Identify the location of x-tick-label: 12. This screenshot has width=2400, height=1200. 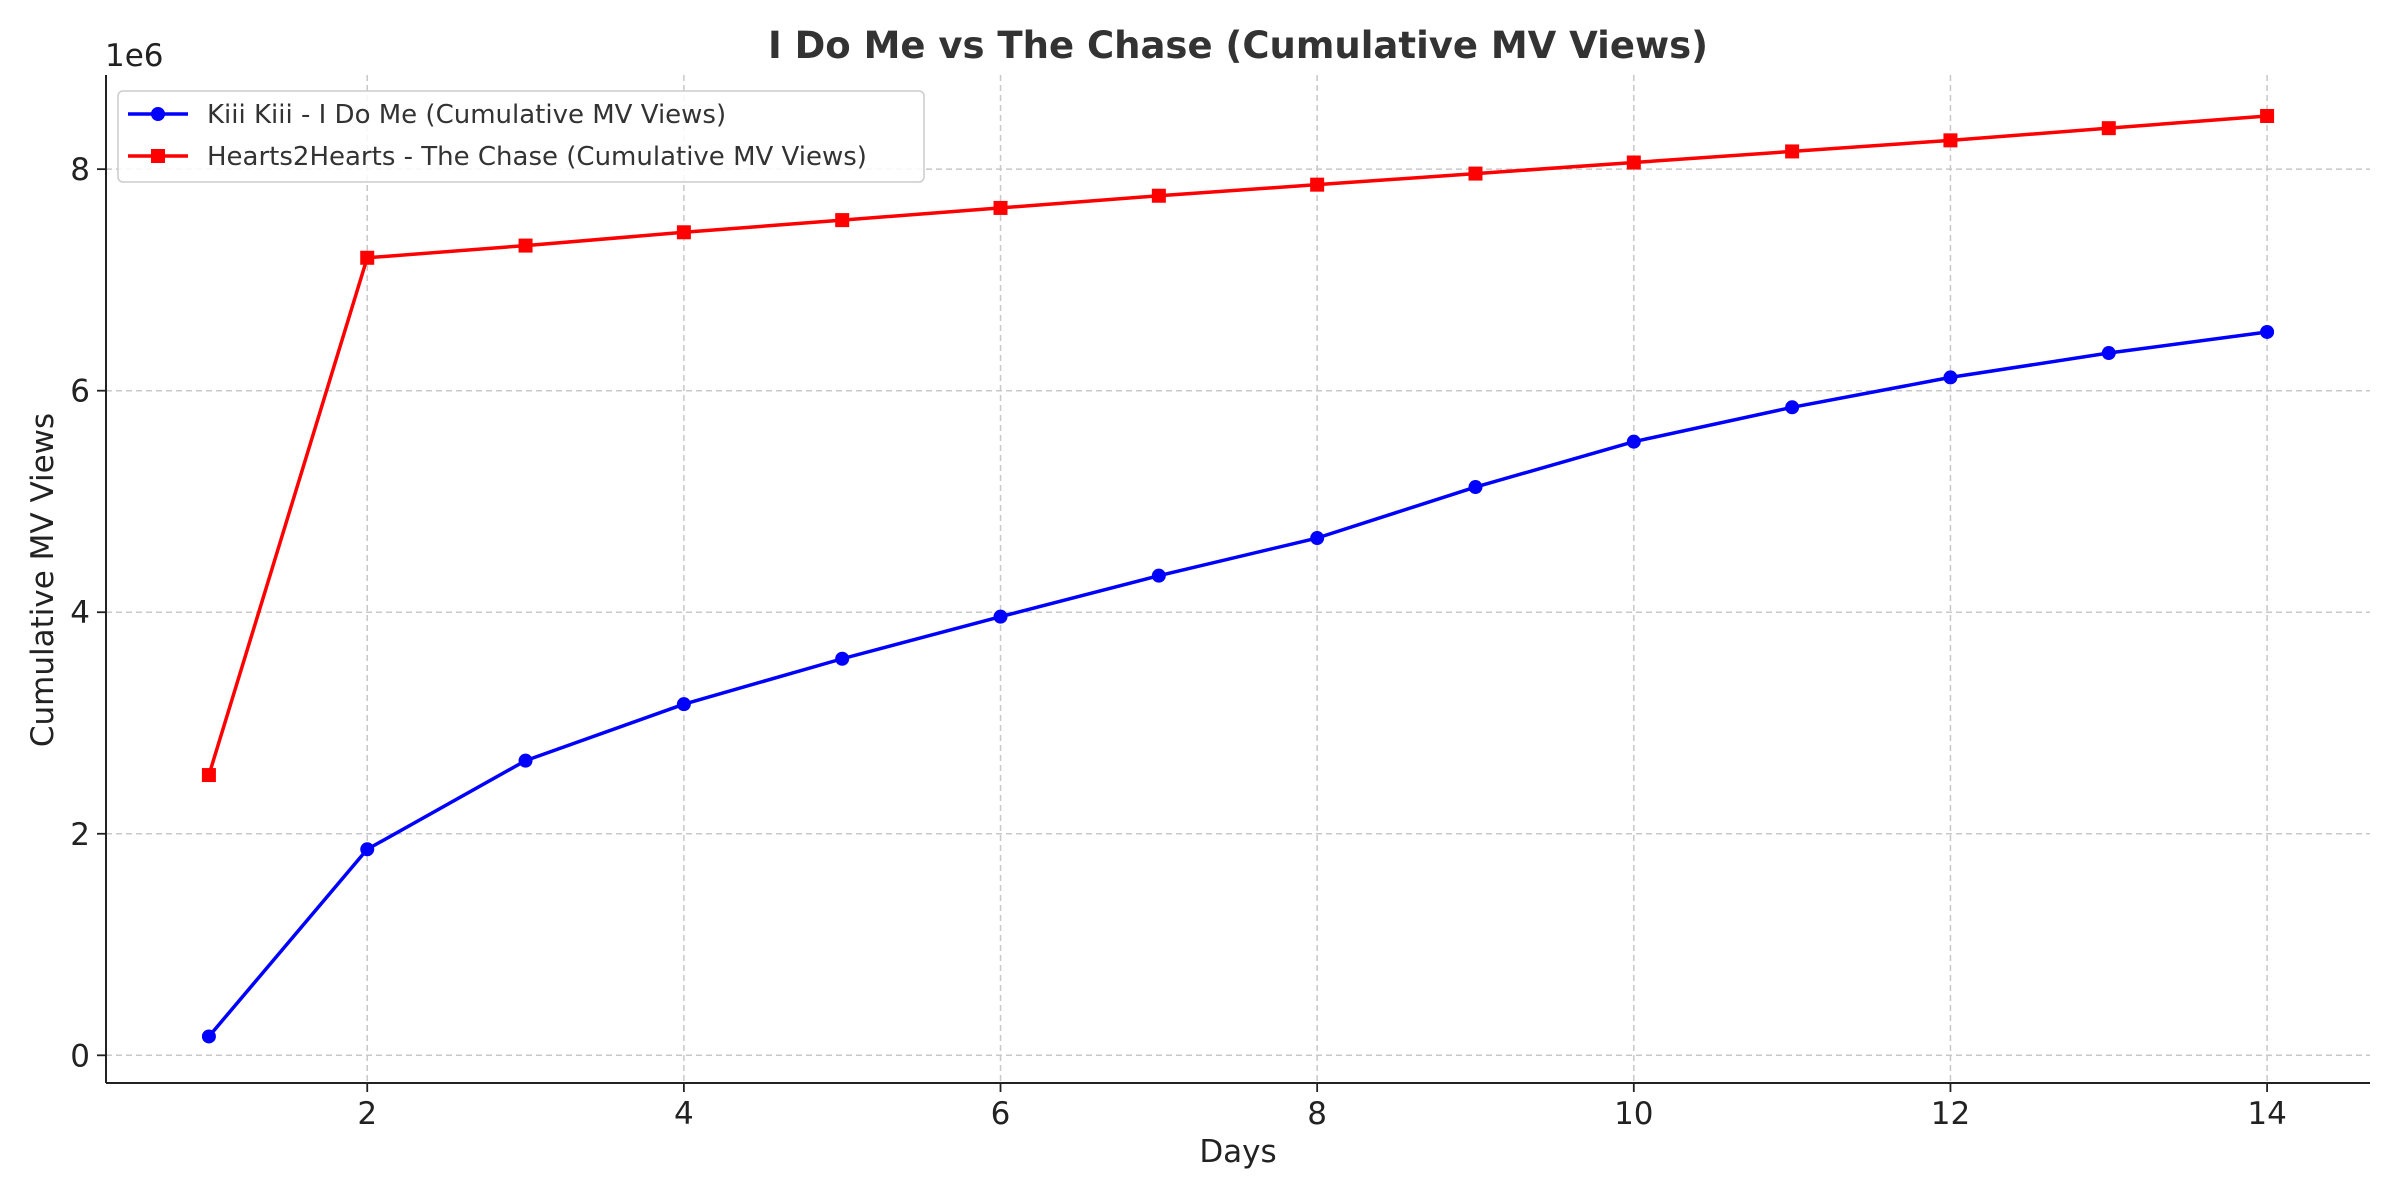
(1950, 1114).